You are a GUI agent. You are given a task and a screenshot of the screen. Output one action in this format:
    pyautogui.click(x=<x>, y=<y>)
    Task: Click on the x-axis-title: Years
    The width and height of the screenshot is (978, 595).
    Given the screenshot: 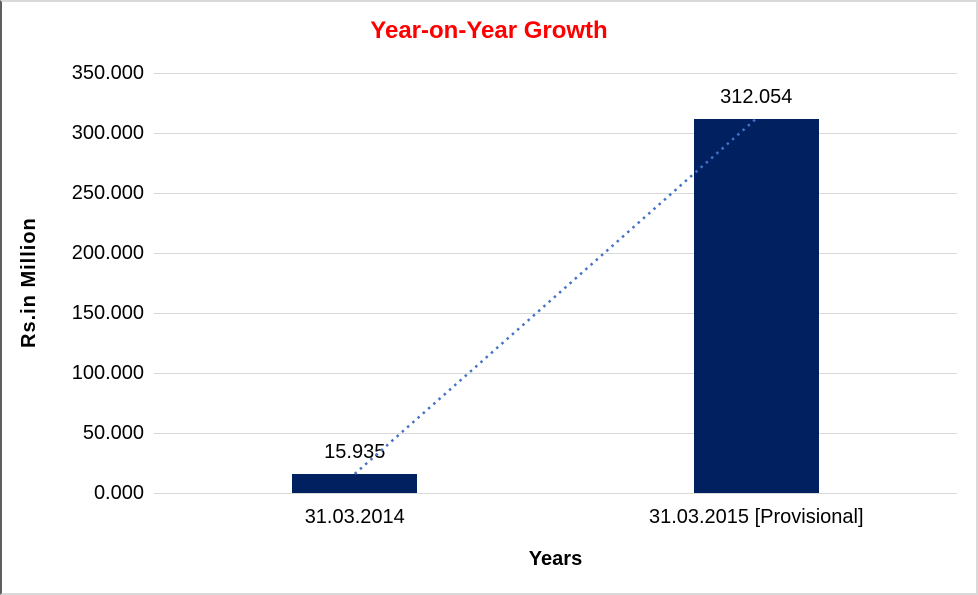 What is the action you would take?
    pyautogui.click(x=555, y=559)
    